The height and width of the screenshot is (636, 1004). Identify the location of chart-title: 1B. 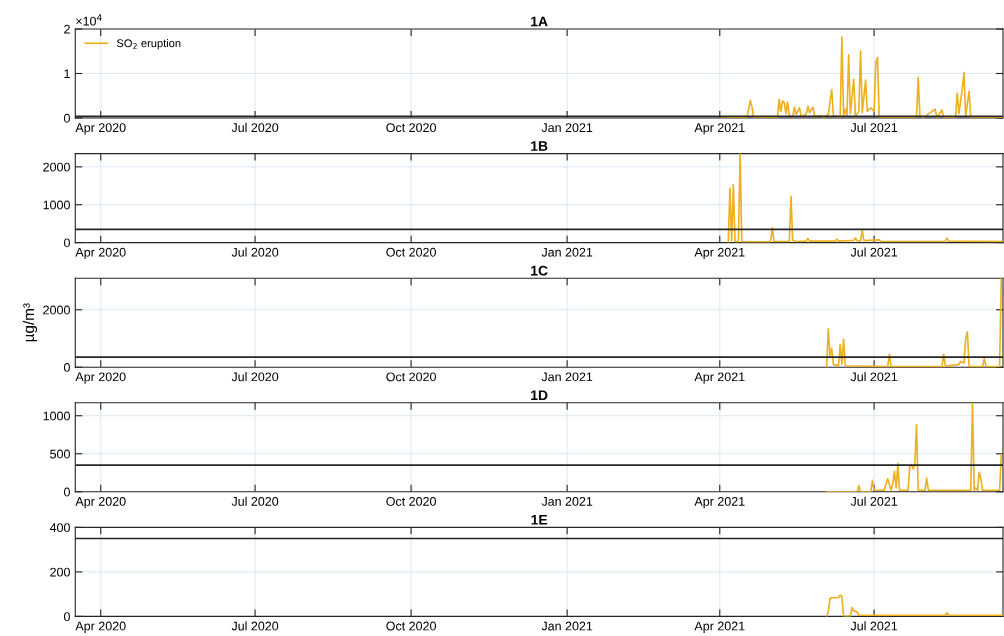
(539, 146).